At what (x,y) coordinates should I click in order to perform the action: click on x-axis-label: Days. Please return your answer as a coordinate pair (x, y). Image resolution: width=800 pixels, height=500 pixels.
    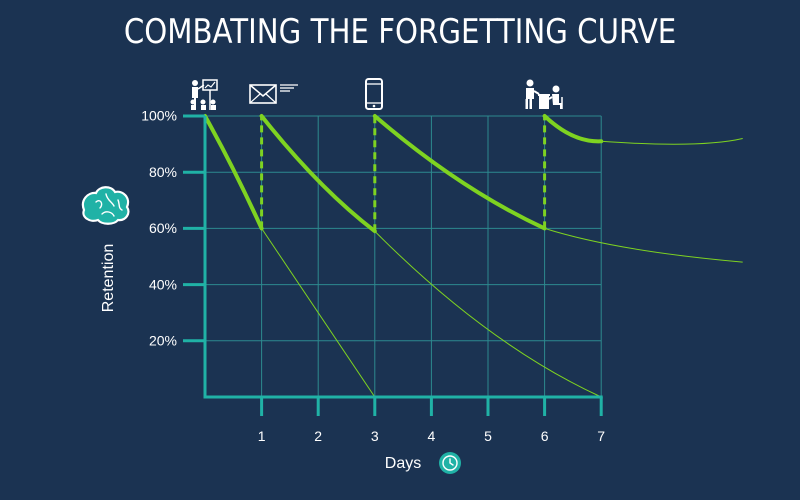
    Looking at the image, I should click on (403, 463).